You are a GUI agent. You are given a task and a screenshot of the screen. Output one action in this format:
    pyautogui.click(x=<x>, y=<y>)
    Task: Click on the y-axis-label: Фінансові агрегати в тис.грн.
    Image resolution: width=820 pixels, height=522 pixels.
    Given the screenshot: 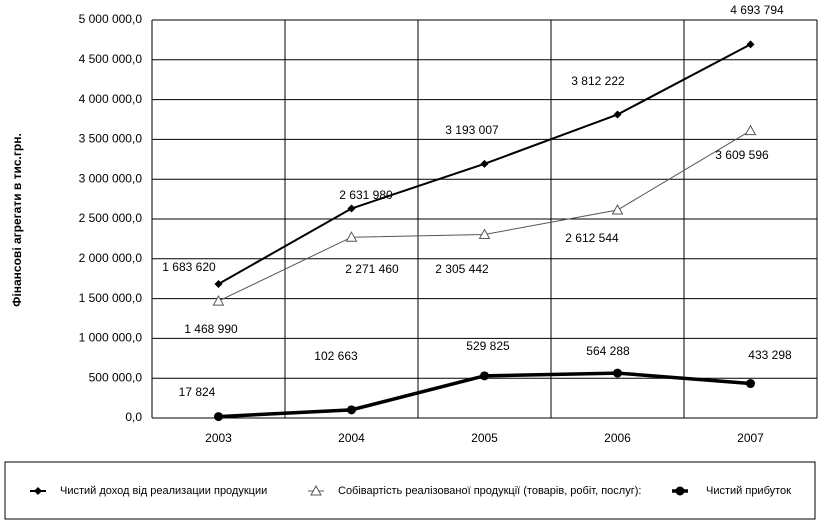 What is the action you would take?
    pyautogui.click(x=17, y=220)
    